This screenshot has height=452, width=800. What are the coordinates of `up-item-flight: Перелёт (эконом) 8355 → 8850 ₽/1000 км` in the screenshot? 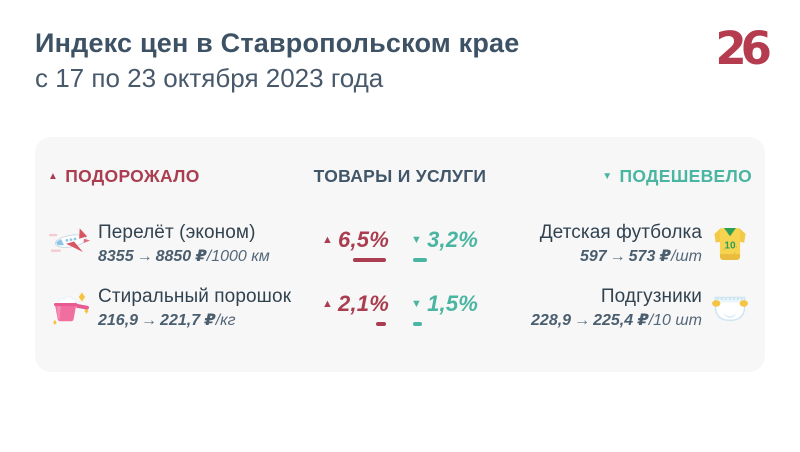 It's located at (179, 242).